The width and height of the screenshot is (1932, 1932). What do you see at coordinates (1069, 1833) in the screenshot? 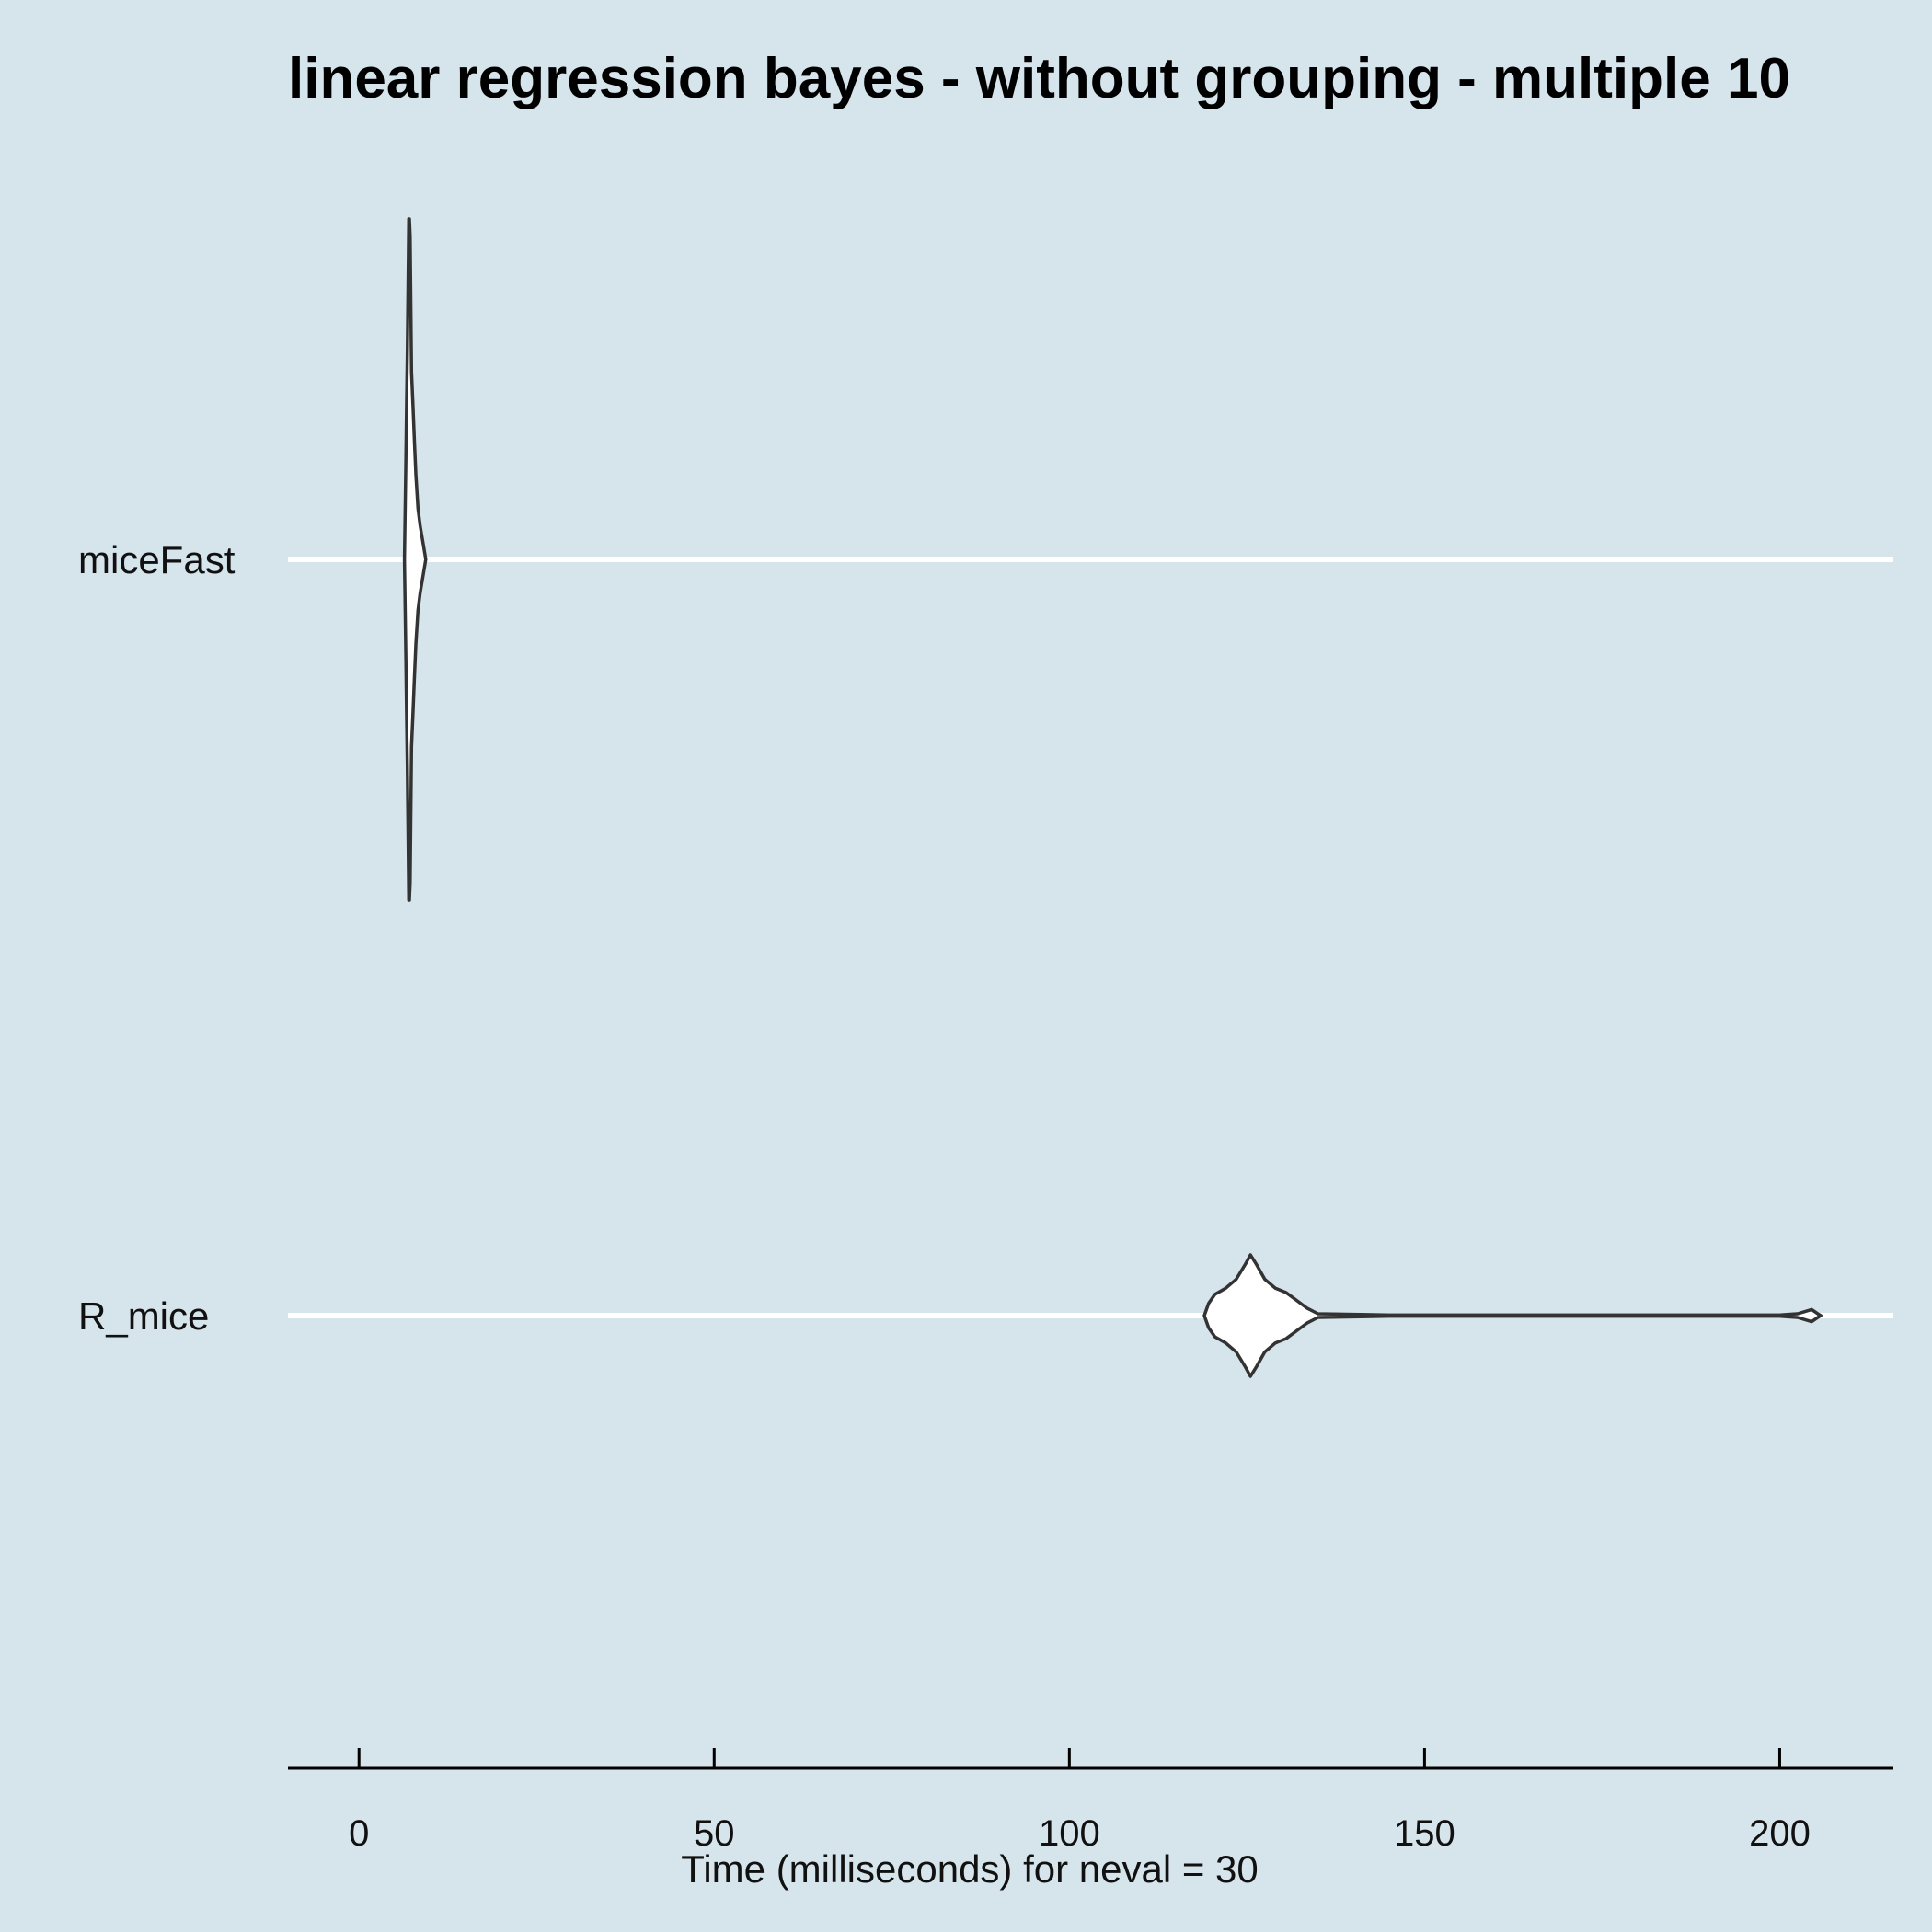
I see `x-tick-label-100: 100` at bounding box center [1069, 1833].